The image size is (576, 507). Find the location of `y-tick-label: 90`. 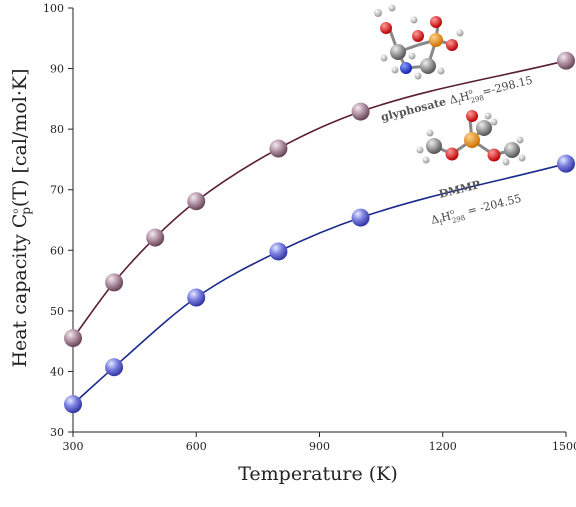

y-tick-label: 90 is located at coordinates (57, 69).